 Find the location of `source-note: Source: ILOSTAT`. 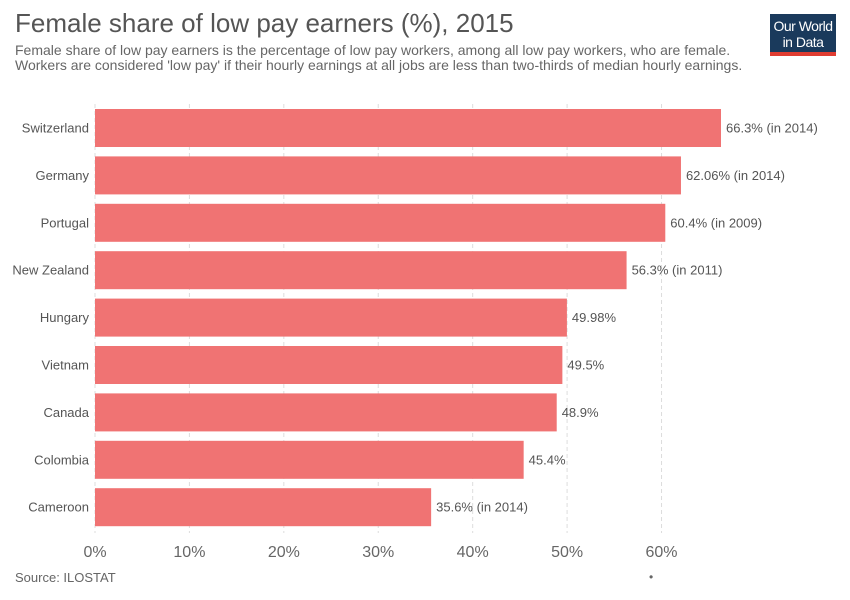

source-note: Source: ILOSTAT is located at coordinates (65, 577).